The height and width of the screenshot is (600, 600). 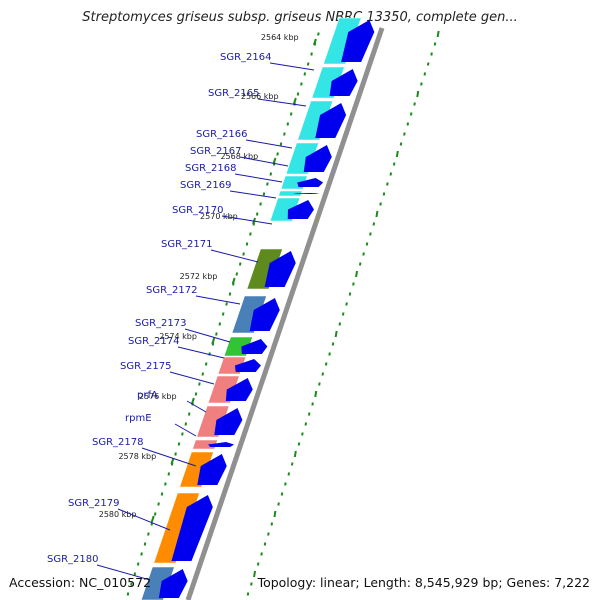 I want to click on gene-label: SGR_2175, so click(x=146, y=366).